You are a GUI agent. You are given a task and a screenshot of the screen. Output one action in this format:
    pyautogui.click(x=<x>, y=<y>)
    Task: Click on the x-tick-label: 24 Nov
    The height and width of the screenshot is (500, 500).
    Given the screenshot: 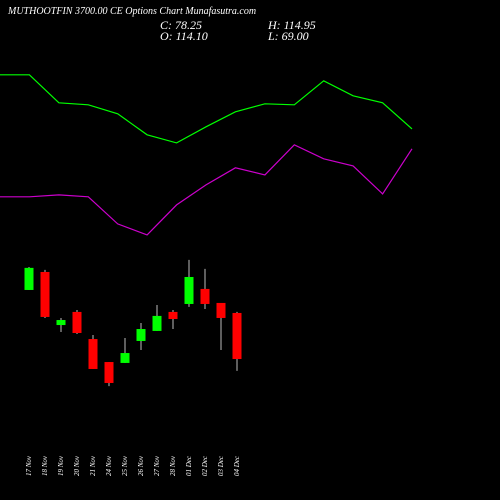 What is the action you would take?
    pyautogui.click(x=109, y=465)
    